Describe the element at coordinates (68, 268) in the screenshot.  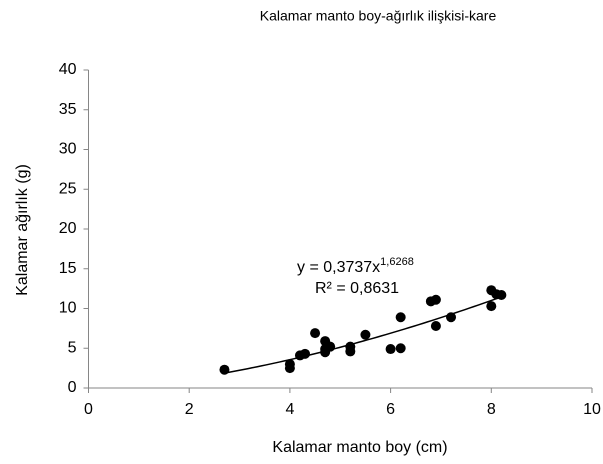
I see `y-tick-label: 15` at that location.